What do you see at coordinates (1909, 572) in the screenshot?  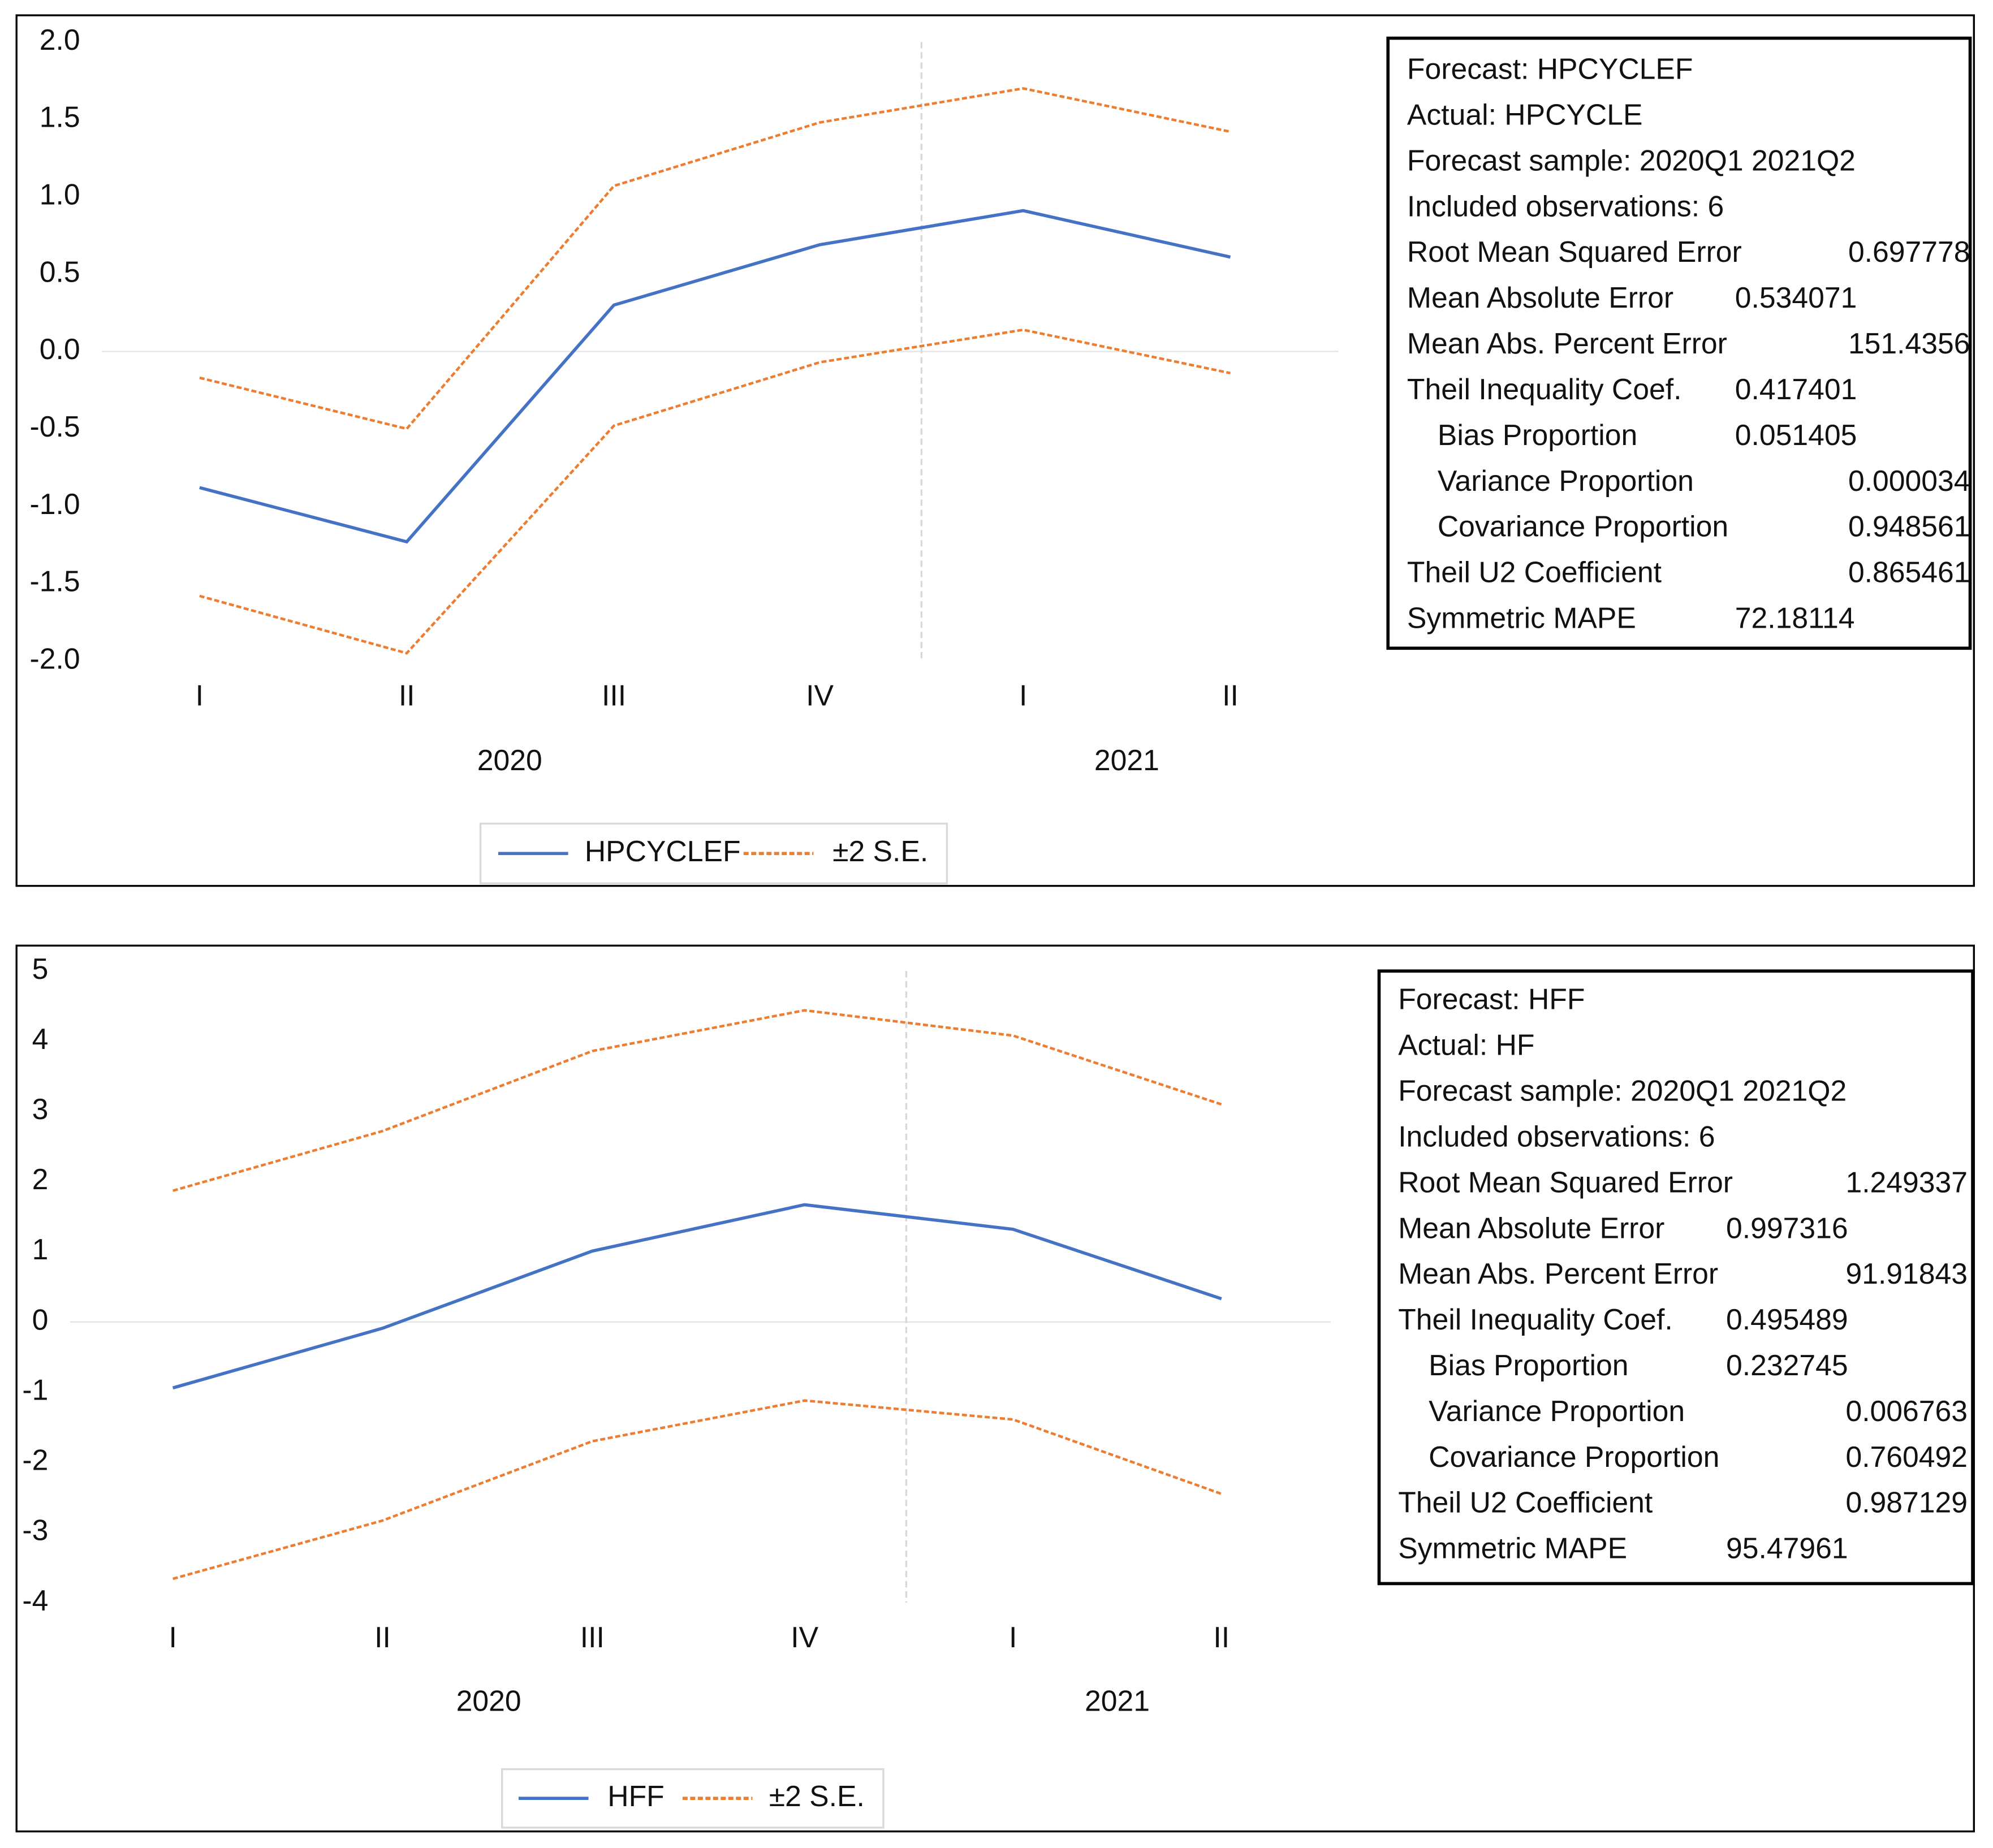 I see `stats-value: 0.865461` at bounding box center [1909, 572].